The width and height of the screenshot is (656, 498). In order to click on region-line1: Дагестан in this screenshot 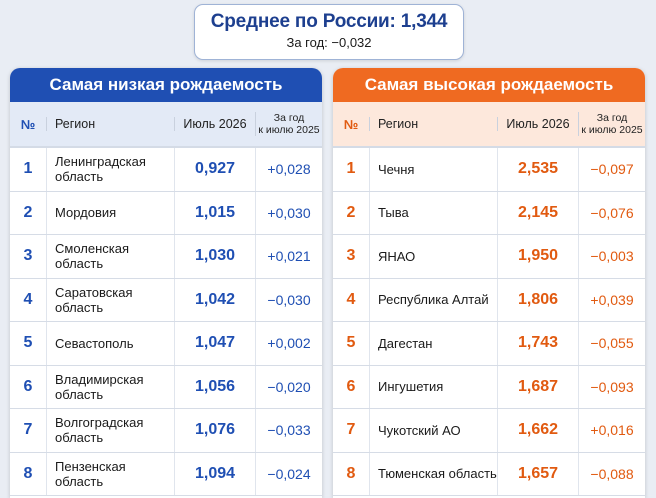, I will do `click(405, 343)`.